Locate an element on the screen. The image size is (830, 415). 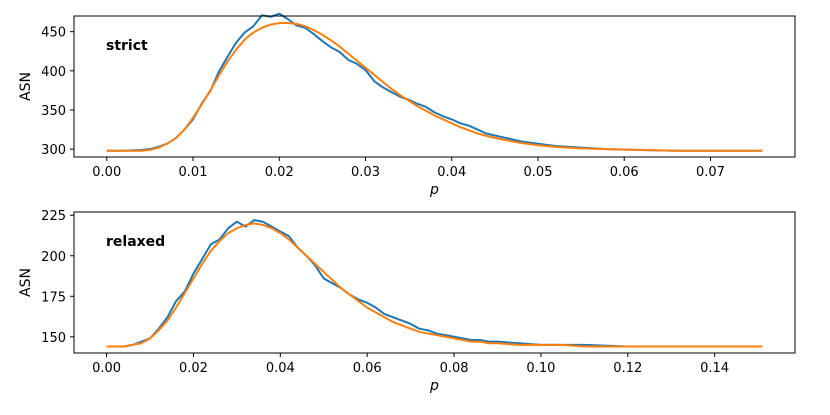
y-tick-label: 200 is located at coordinates (53, 257).